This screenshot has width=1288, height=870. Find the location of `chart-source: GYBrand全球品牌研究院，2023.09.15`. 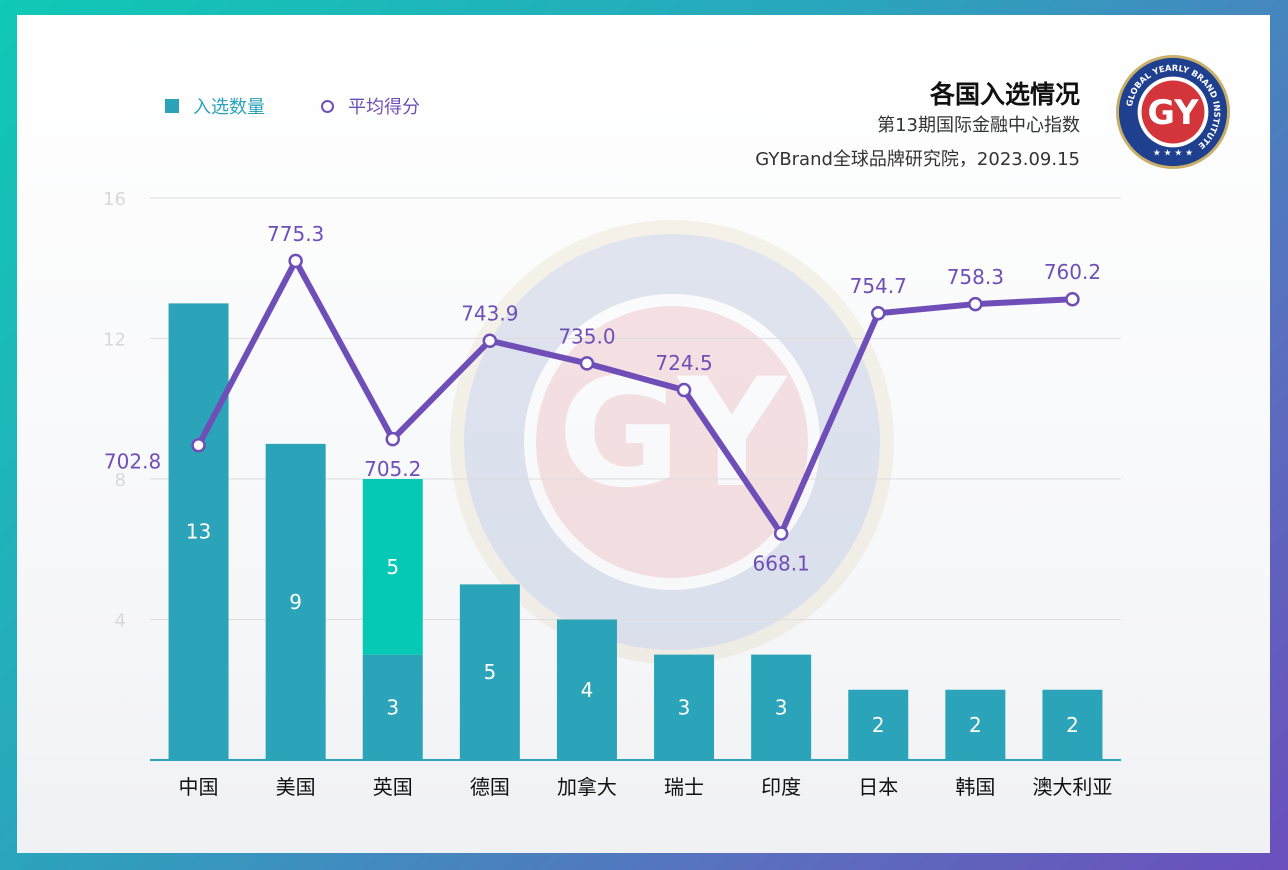

chart-source: GYBrand全球品牌研究院，2023.09.15 is located at coordinates (917, 159).